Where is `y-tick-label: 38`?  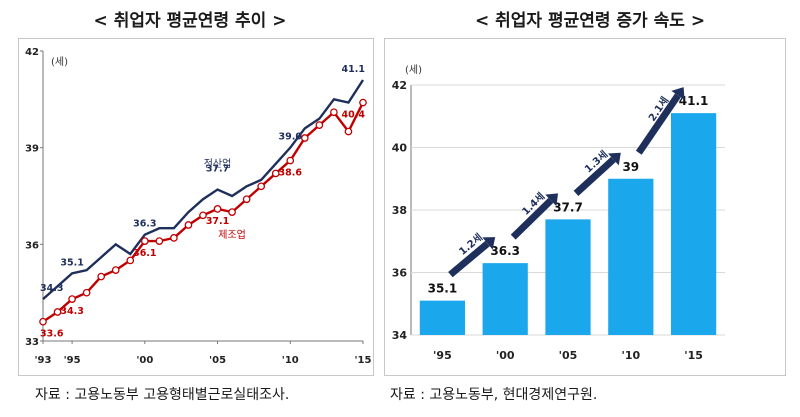
y-tick-label: 38 is located at coordinates (399, 210).